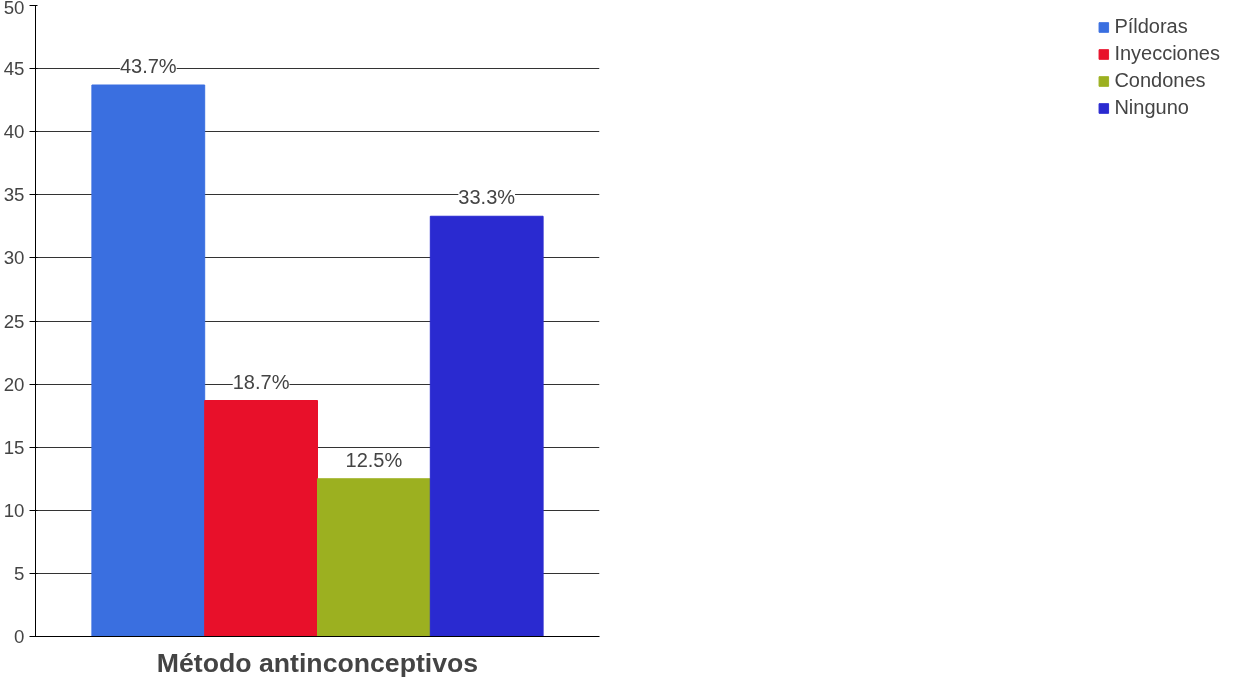  I want to click on data-label: 12.5%, so click(374, 459).